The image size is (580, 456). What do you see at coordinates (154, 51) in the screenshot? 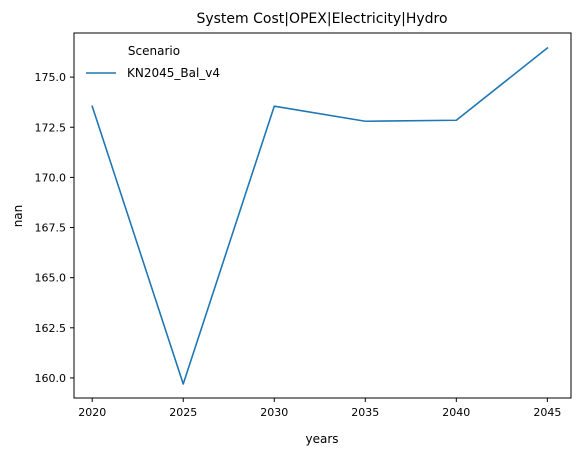
I see `legend-title: Scenario` at bounding box center [154, 51].